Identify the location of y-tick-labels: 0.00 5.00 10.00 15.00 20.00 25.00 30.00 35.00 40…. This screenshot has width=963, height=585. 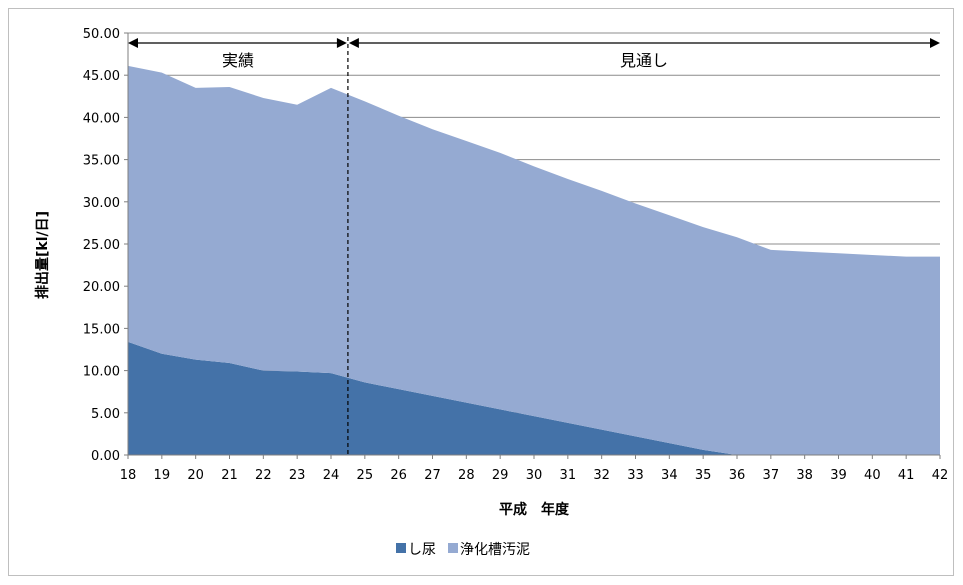
(105, 245).